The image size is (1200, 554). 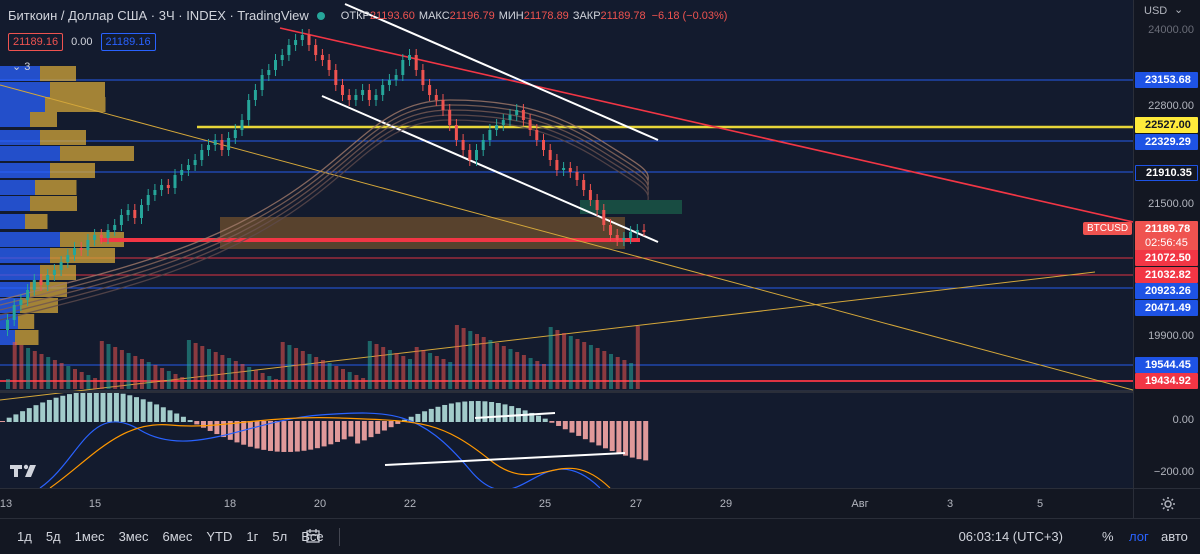 What do you see at coordinates (314, 537) in the screenshot?
I see `calendar-range-icon` at bounding box center [314, 537].